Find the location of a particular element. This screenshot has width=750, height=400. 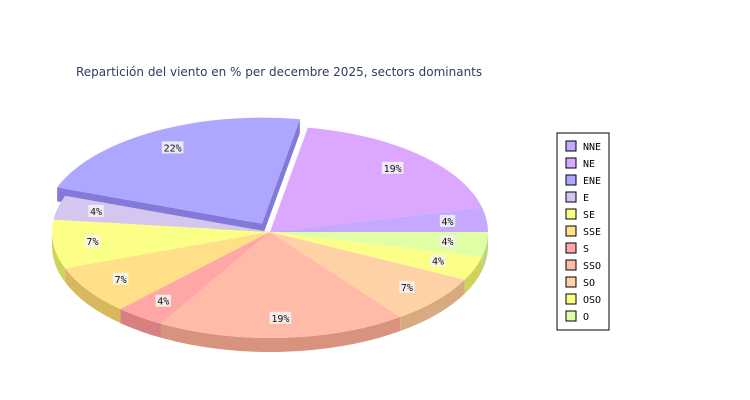

pie-slice-se is located at coordinates (160, 244).